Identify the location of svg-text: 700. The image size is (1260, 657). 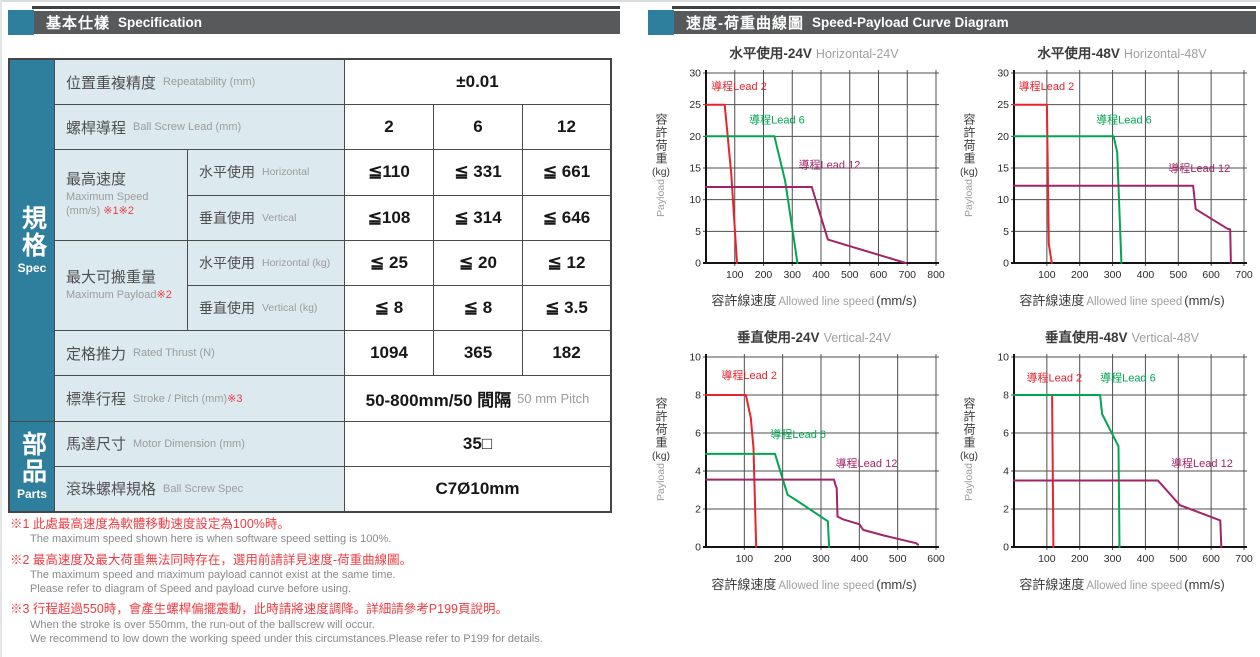
(907, 275).